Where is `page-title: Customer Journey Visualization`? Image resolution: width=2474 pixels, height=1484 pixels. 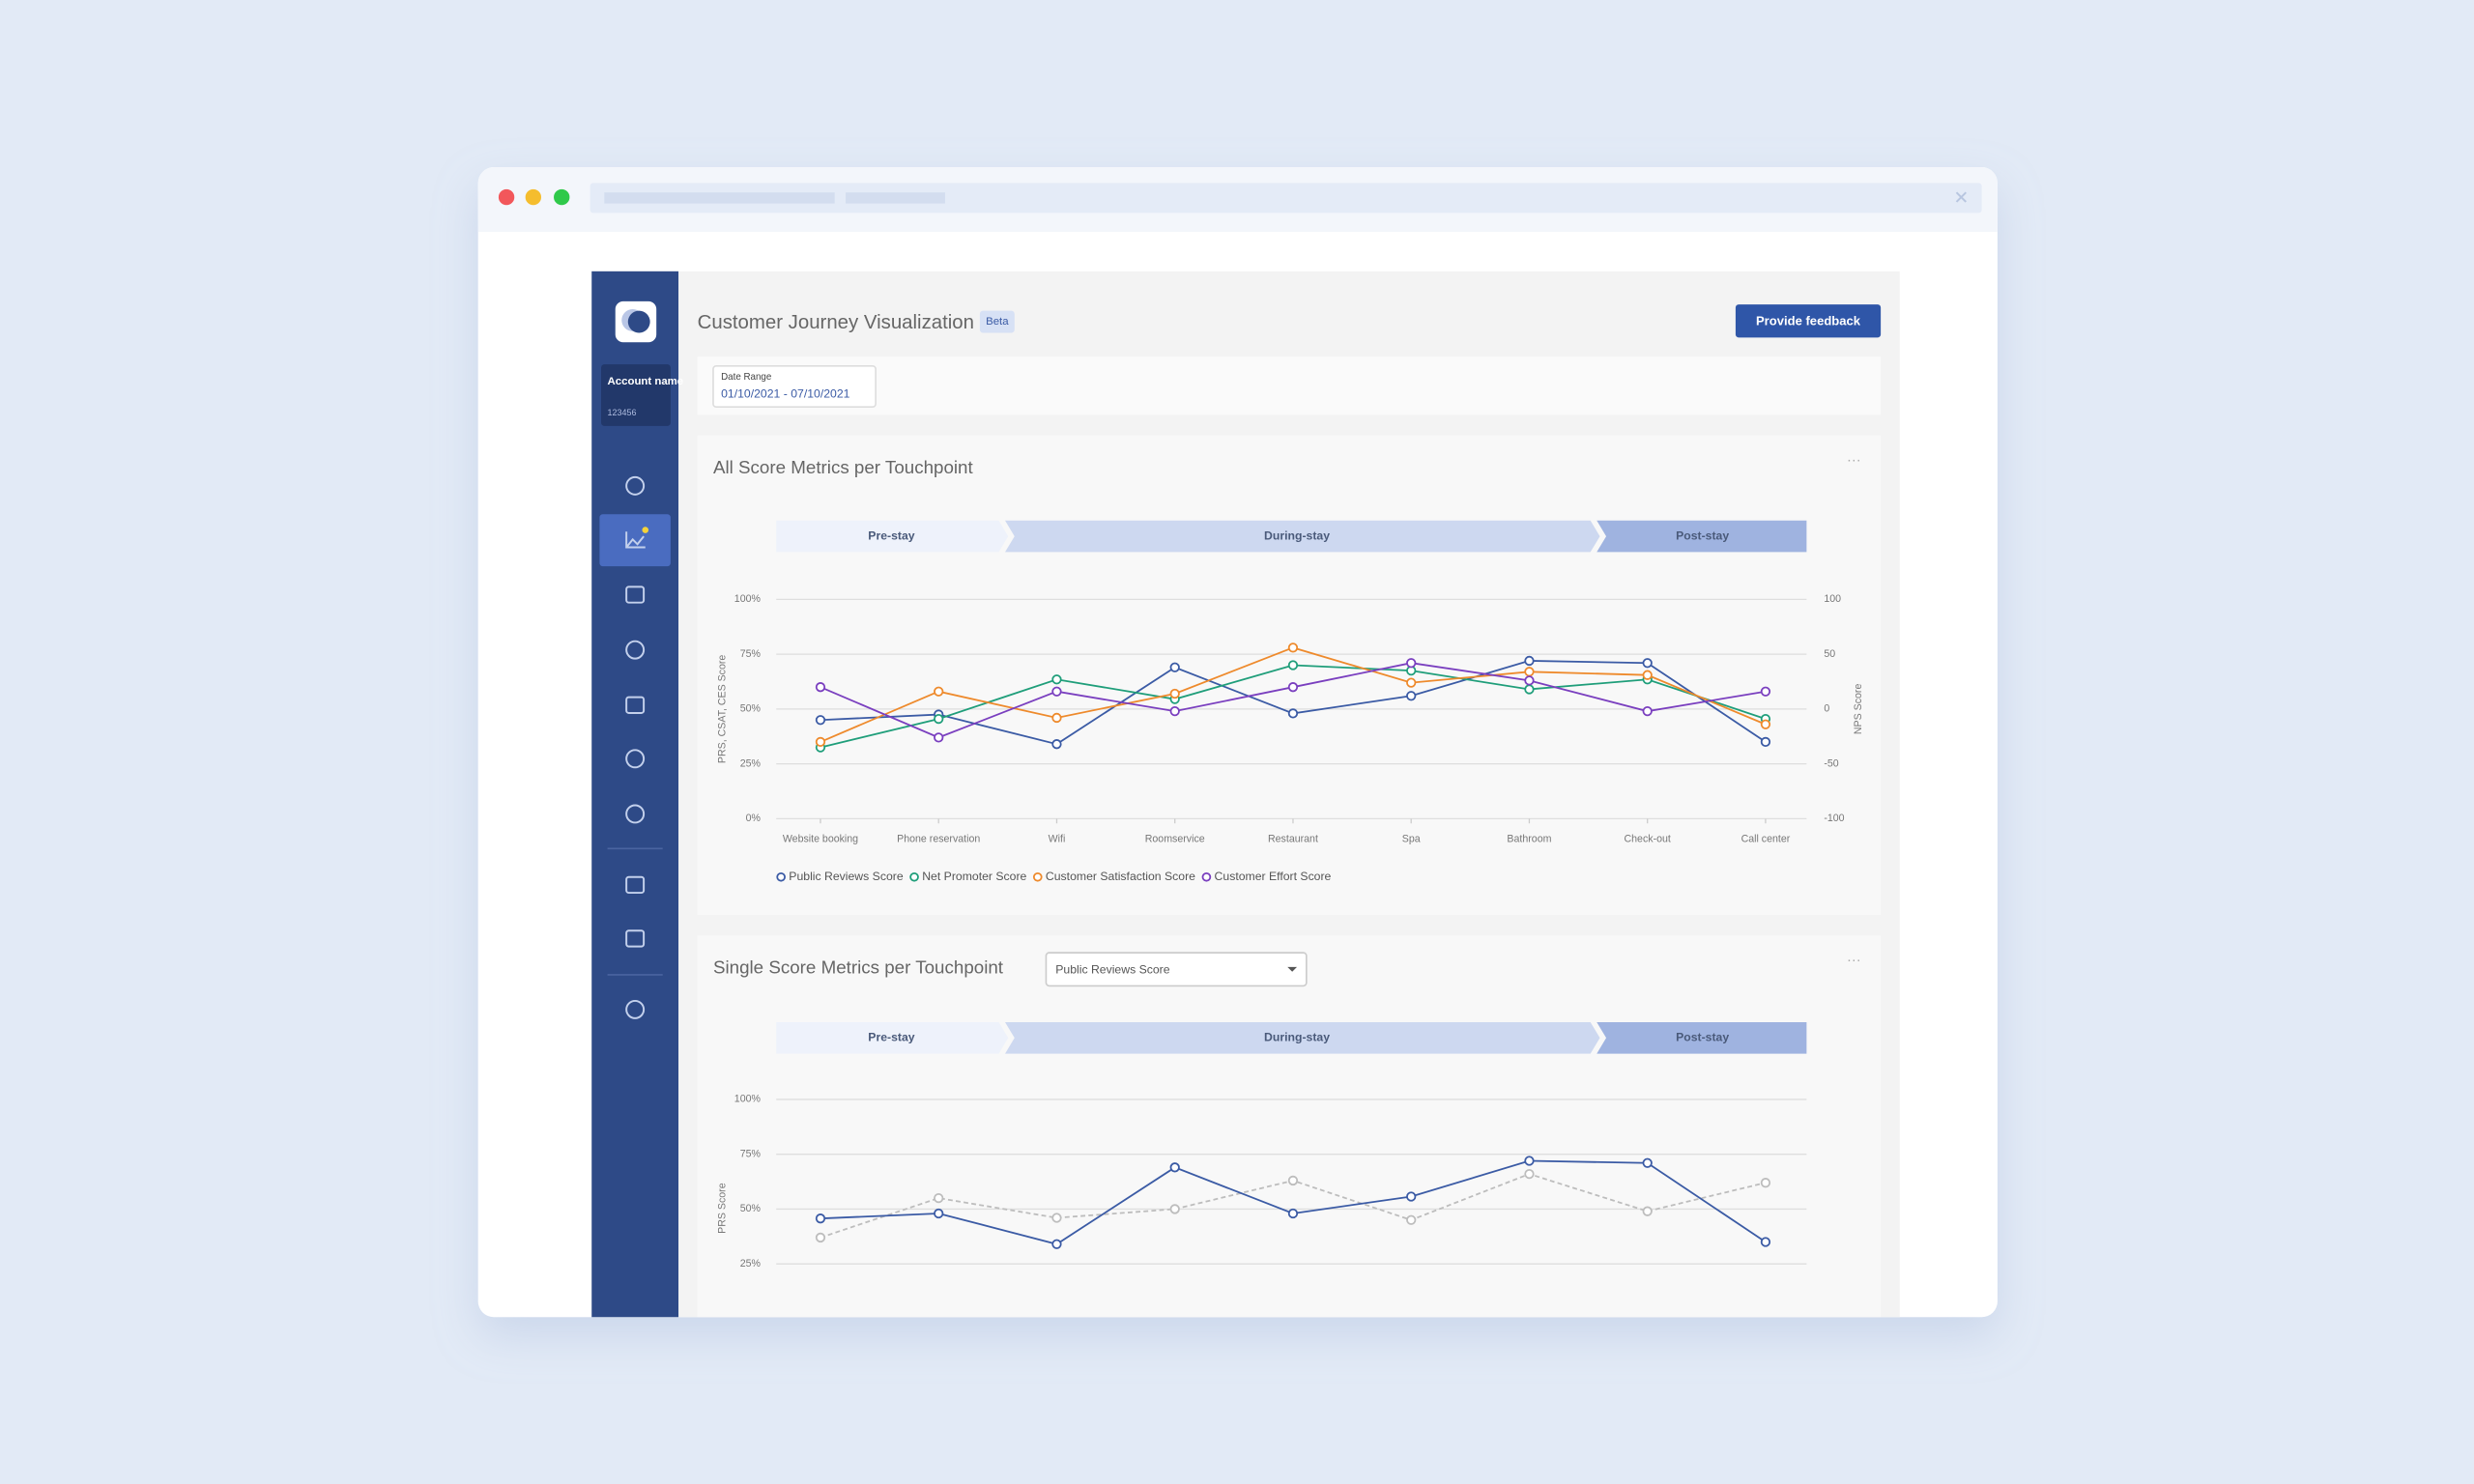 page-title: Customer Journey Visualization is located at coordinates (836, 322).